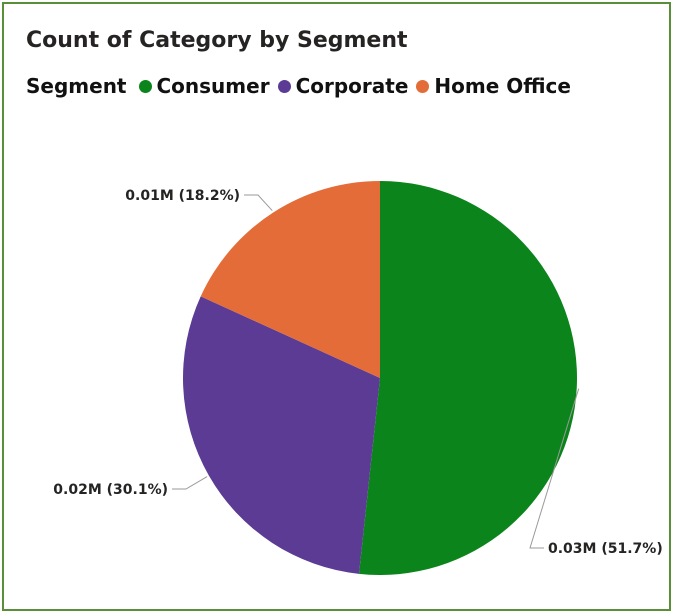 Image resolution: width=673 pixels, height=613 pixels. I want to click on leader-line-corporate, so click(190, 483).